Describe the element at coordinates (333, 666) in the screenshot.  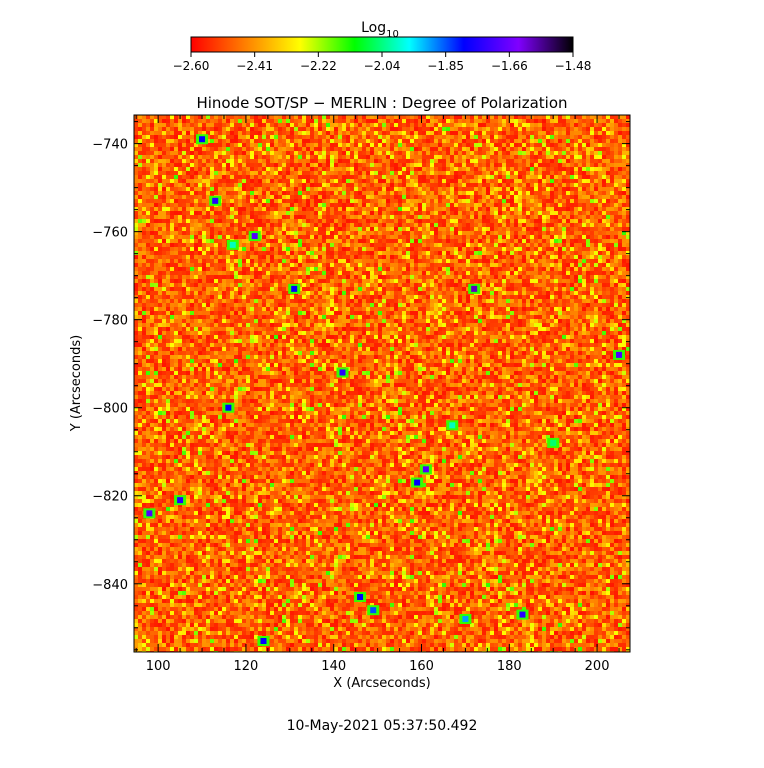
I see `x-tick-label: 140` at that location.